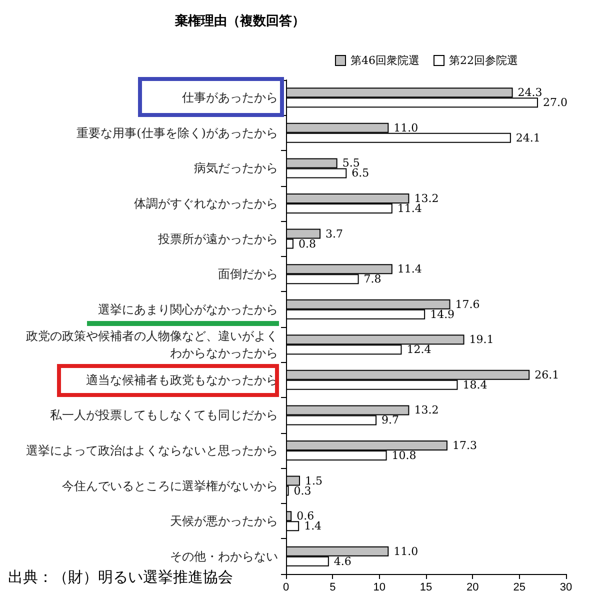  Describe the element at coordinates (177, 133) in the screenshot. I see `y-tick-label: 重要な用事(仕事を除く)があったから` at that location.